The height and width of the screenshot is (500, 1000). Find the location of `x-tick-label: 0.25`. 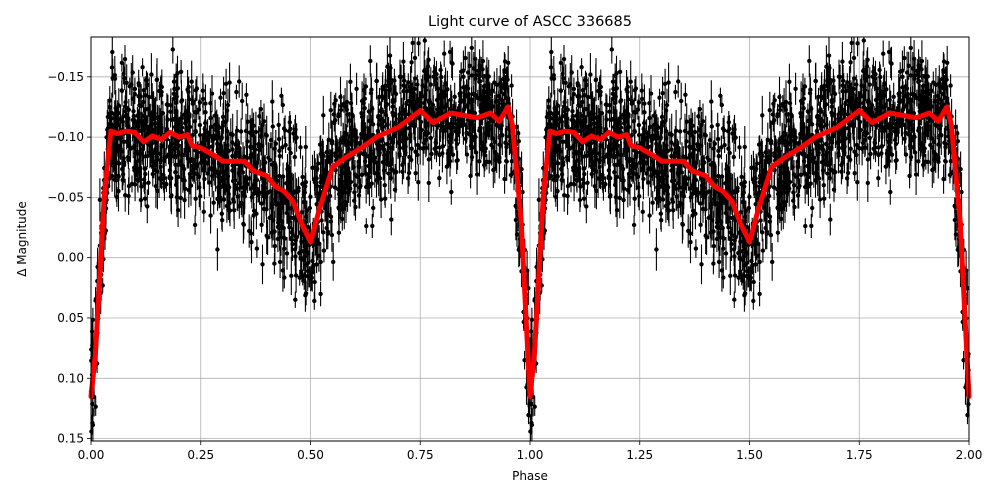

x-tick-label: 0.25 is located at coordinates (200, 455).